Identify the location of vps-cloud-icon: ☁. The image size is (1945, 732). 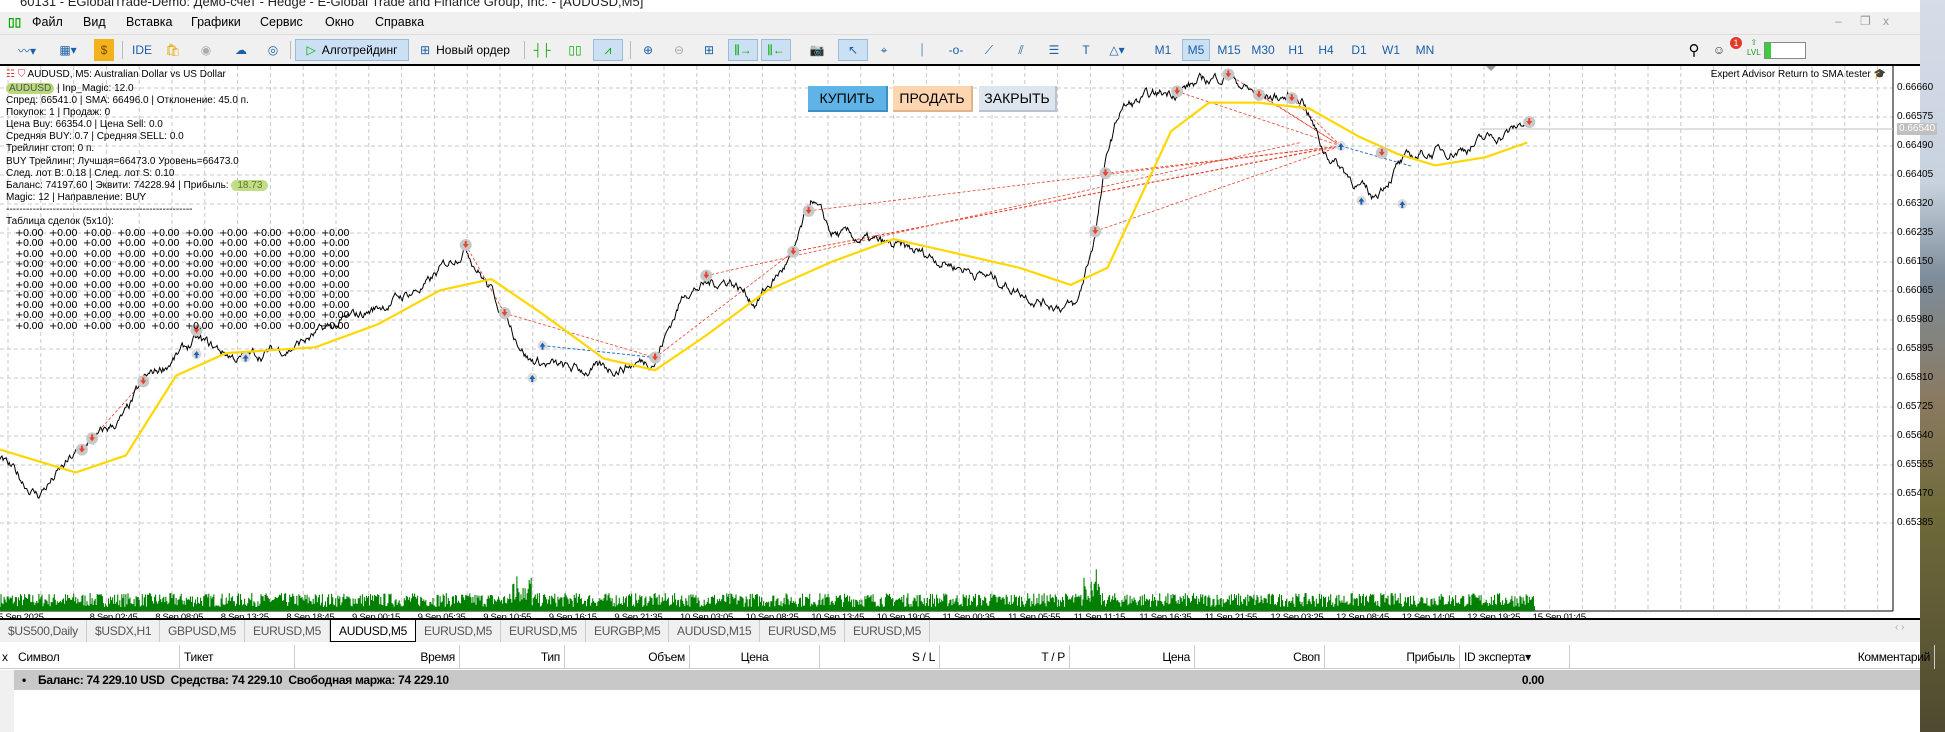
(241, 50).